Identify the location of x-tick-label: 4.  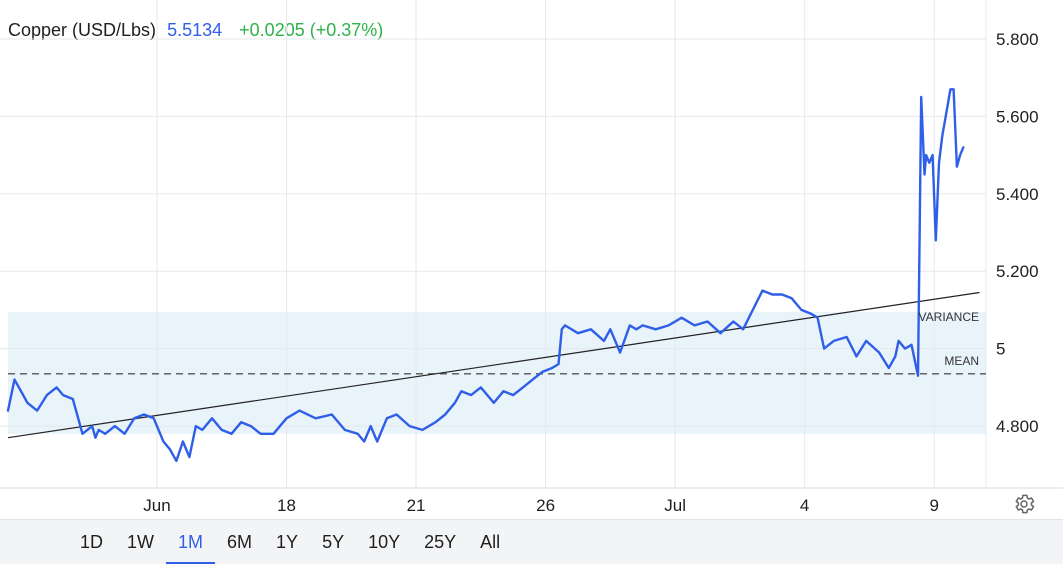
(804, 505).